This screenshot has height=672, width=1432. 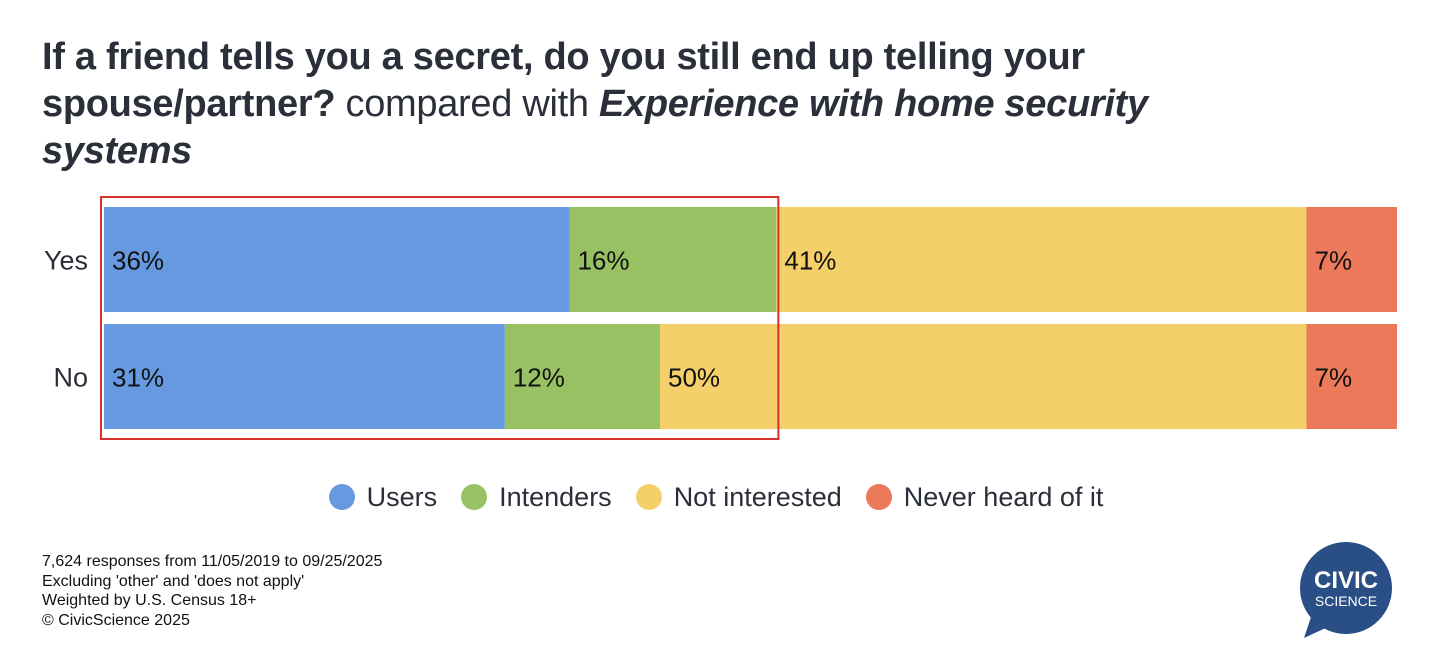 I want to click on data-label-no-intenders: 12%, so click(x=539, y=378).